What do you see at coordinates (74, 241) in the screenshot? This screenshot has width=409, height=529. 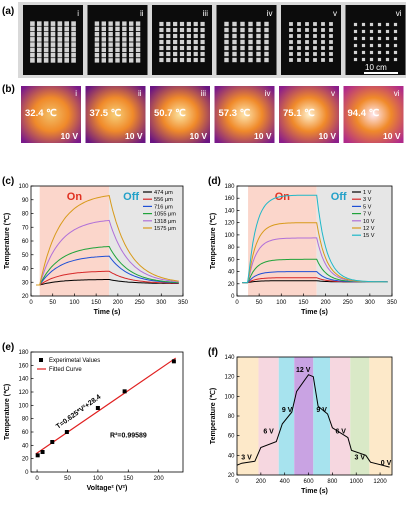 I see `on-region` at bounding box center [74, 241].